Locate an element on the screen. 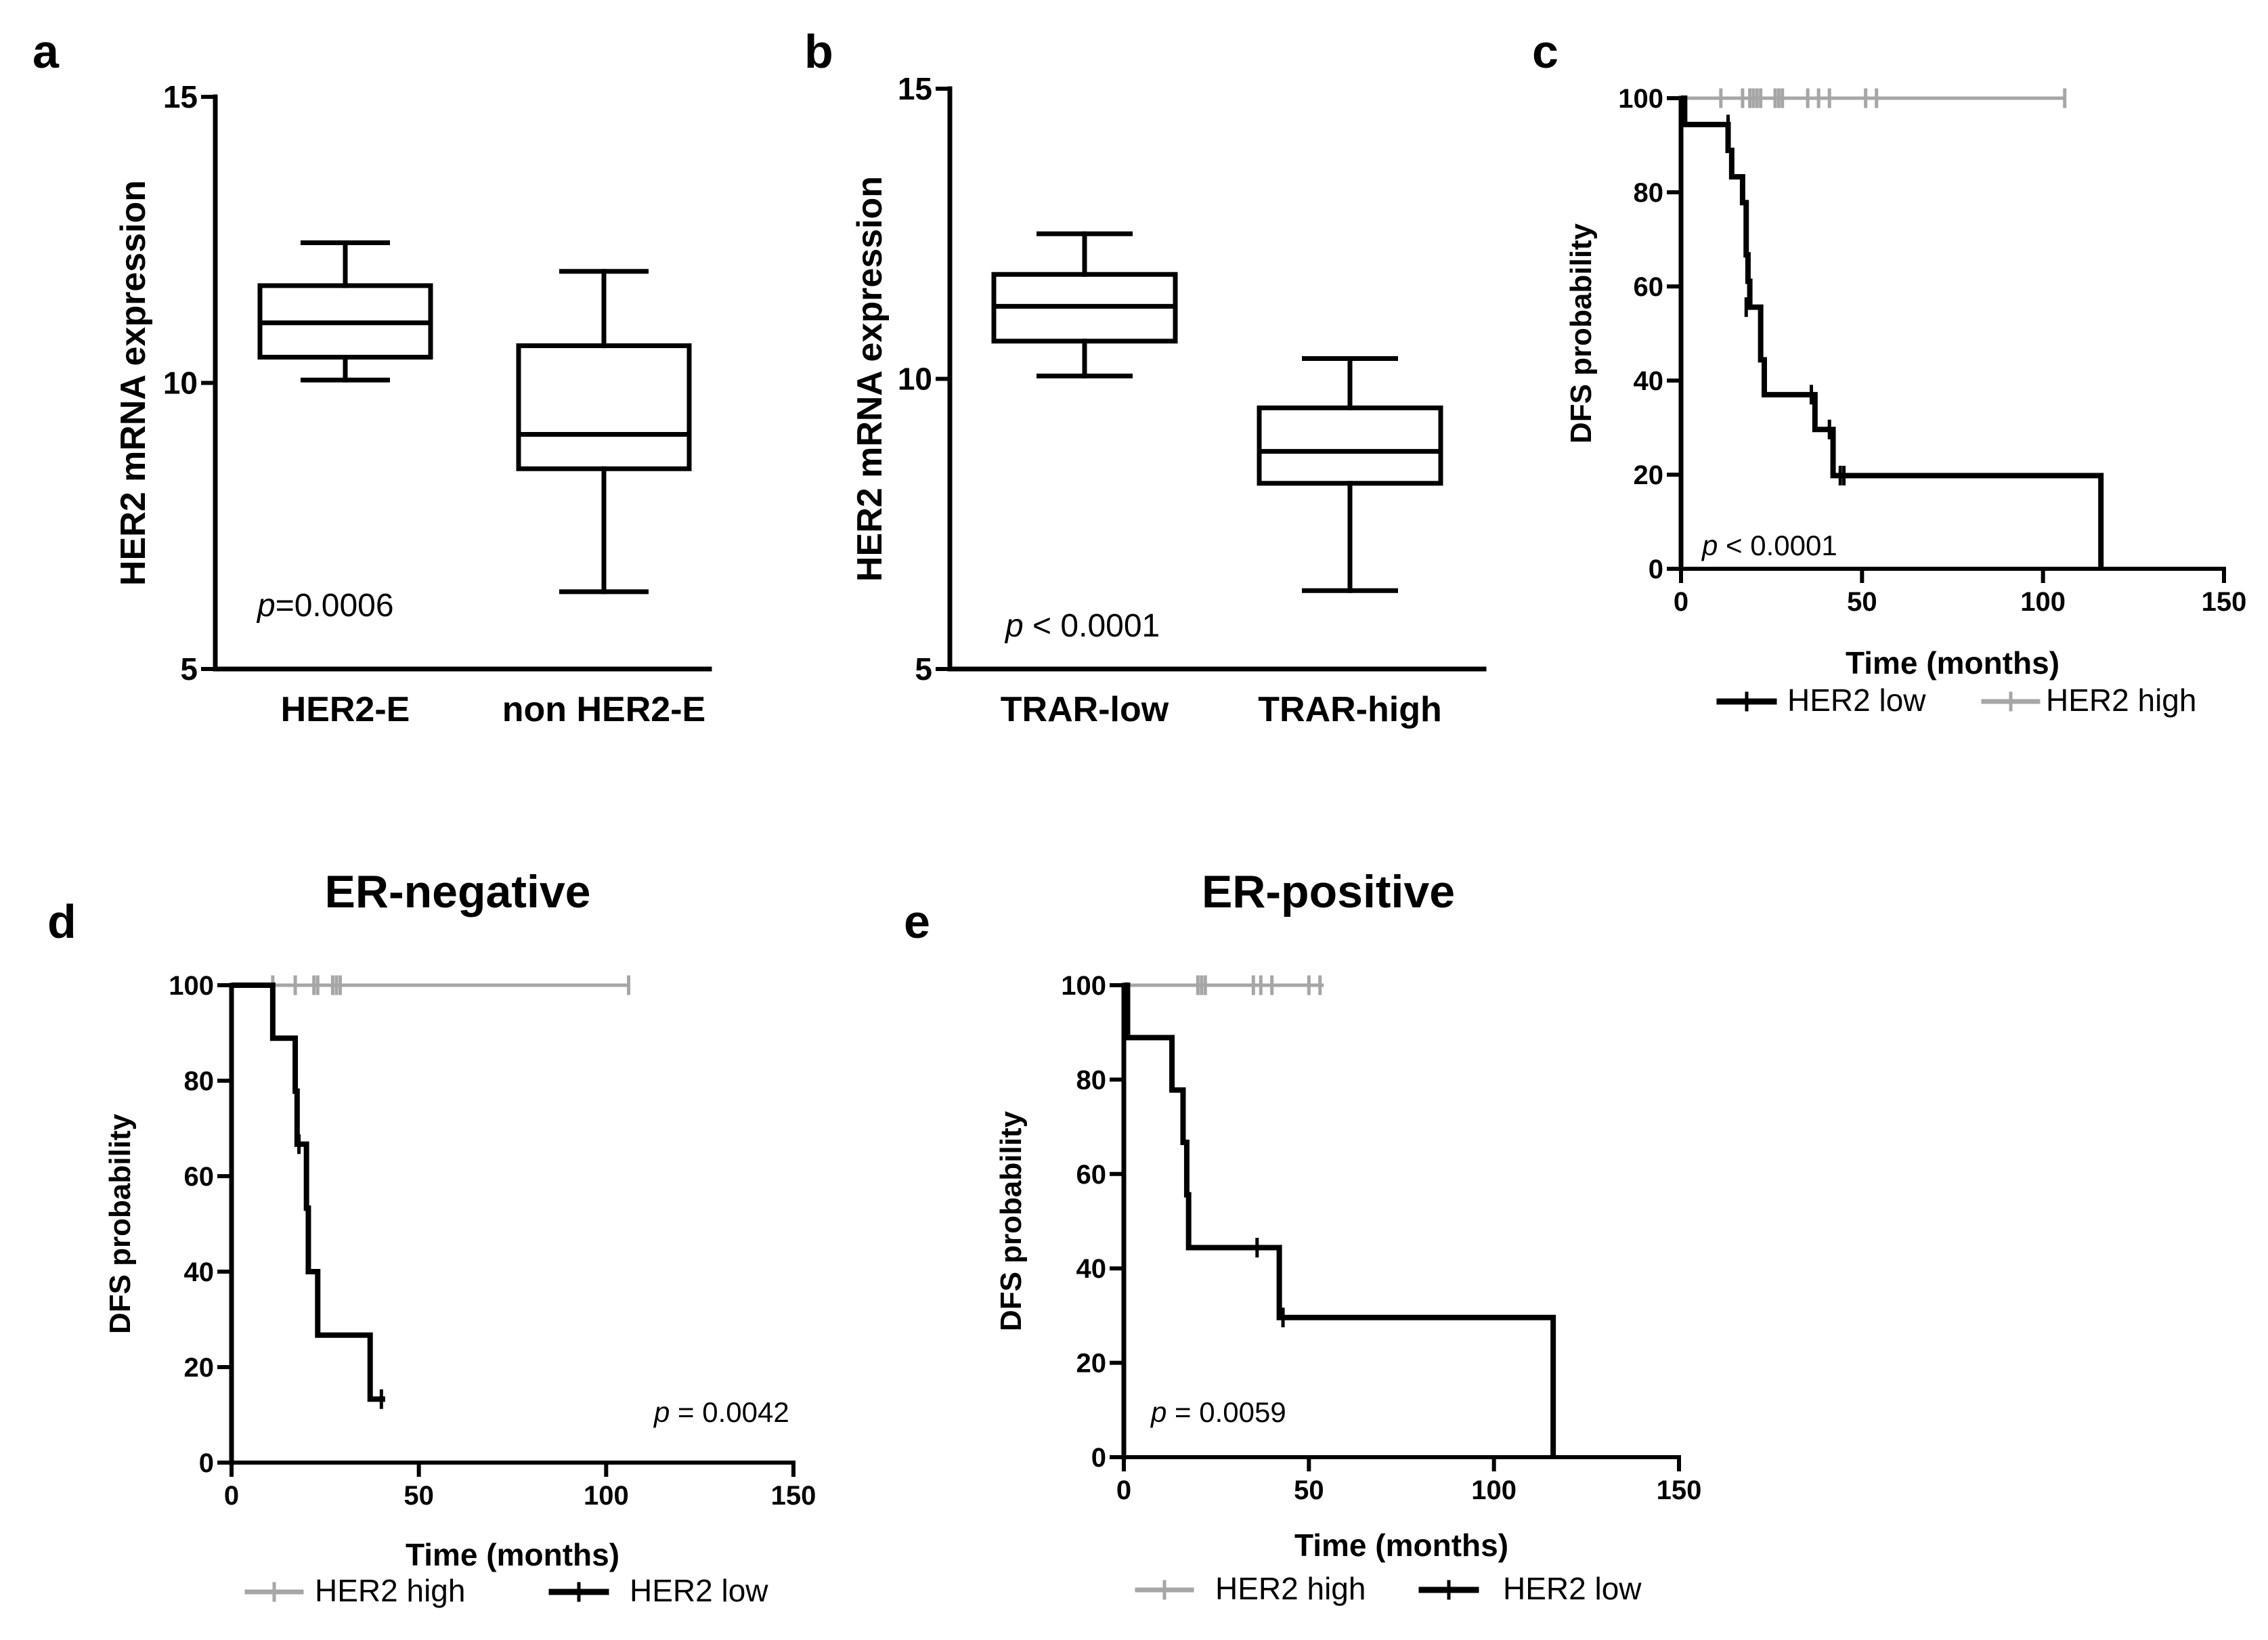 The height and width of the screenshot is (1640, 2268). category-label: non HER2-E is located at coordinates (604, 709).